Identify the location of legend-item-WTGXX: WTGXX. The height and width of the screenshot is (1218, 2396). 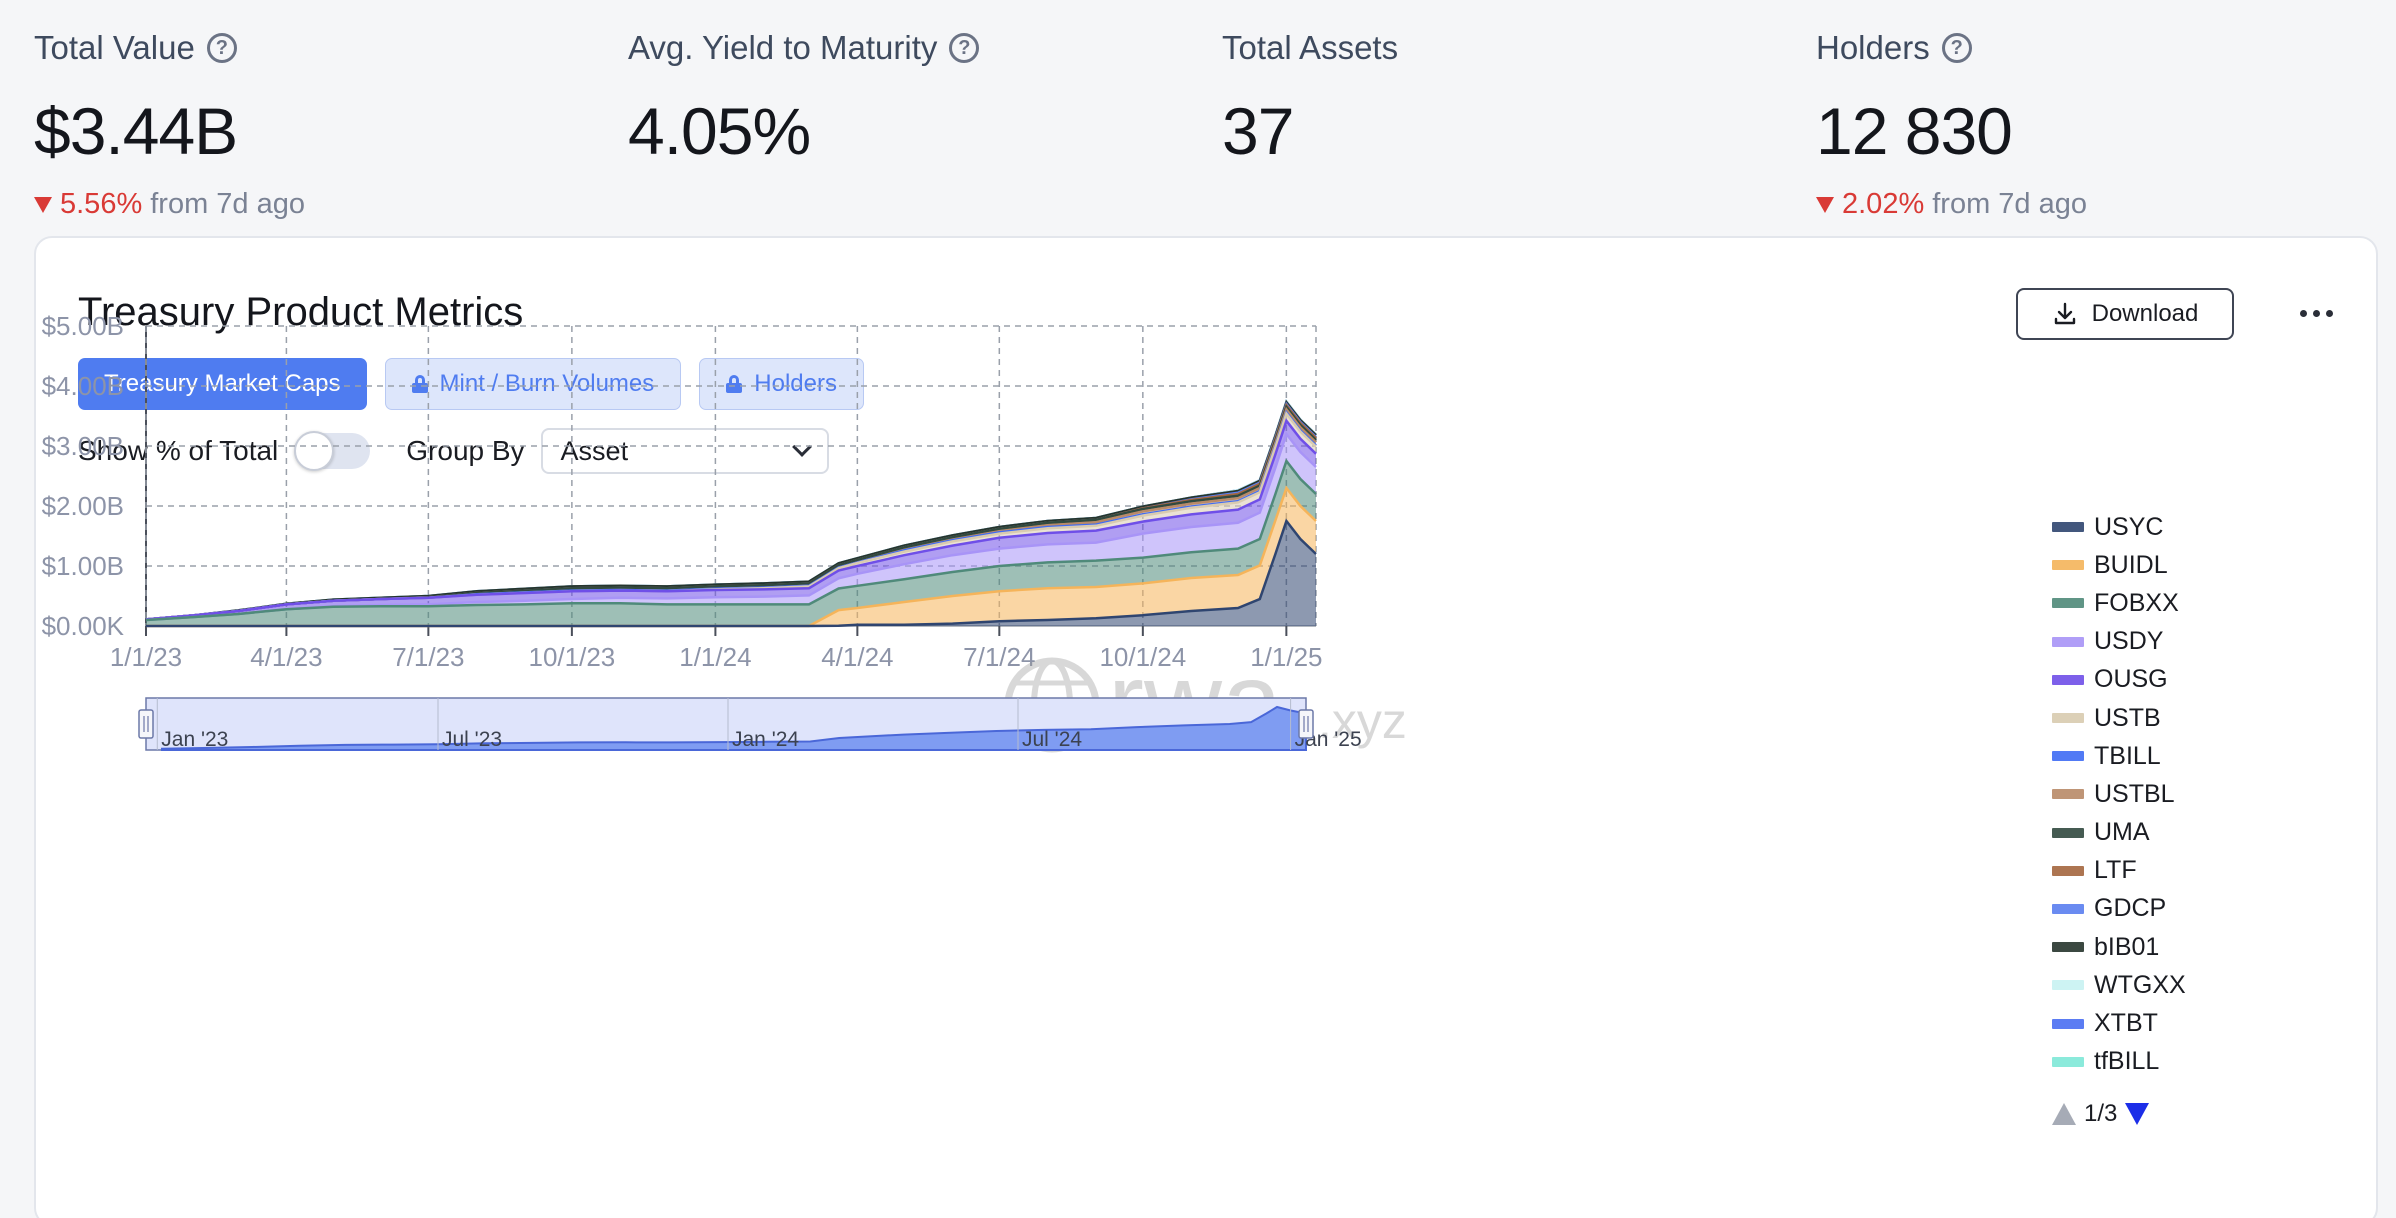
(2119, 985).